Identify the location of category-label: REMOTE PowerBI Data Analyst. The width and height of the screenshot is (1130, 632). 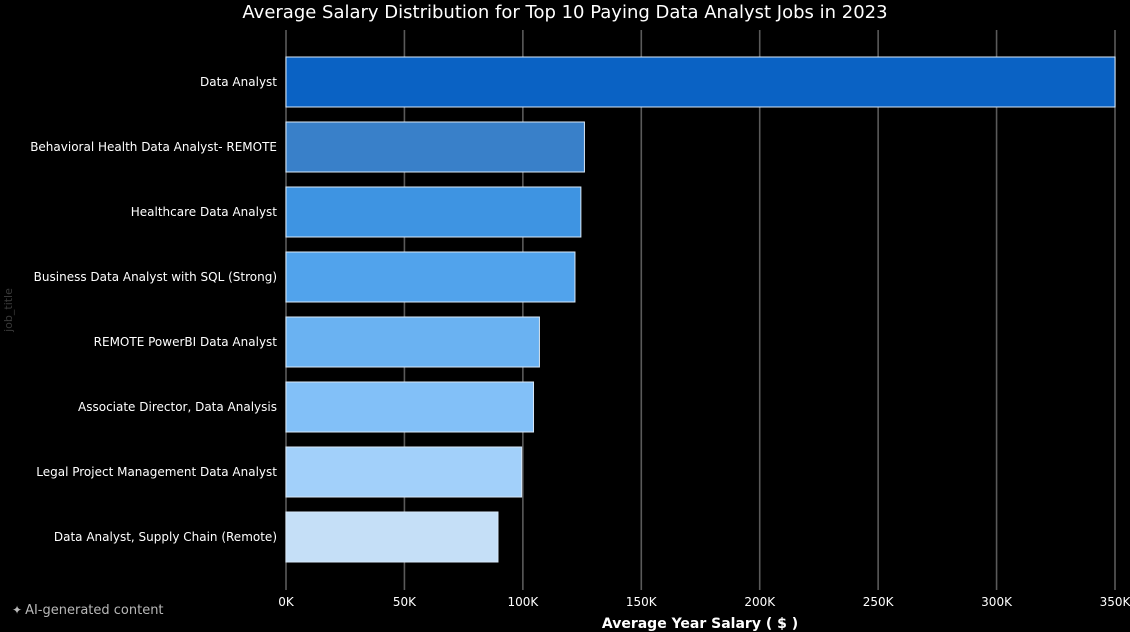
(186, 342).